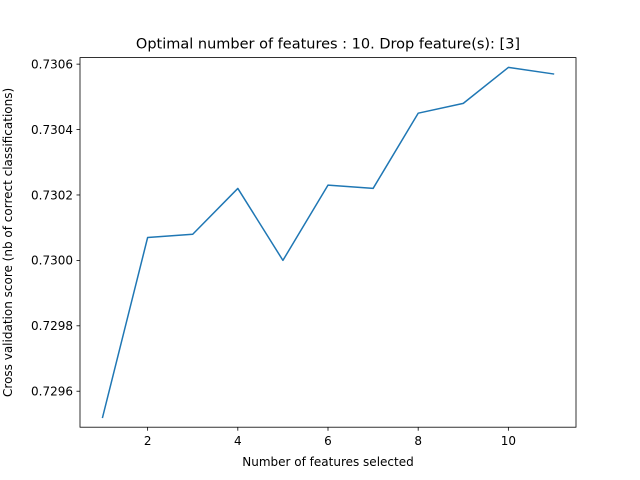 Image resolution: width=640 pixels, height=480 pixels. What do you see at coordinates (55, 228) in the screenshot?
I see `y-axis-ticks: 0.7296 0.7298 0.7300 0.7302 0.7304 0.7306` at bounding box center [55, 228].